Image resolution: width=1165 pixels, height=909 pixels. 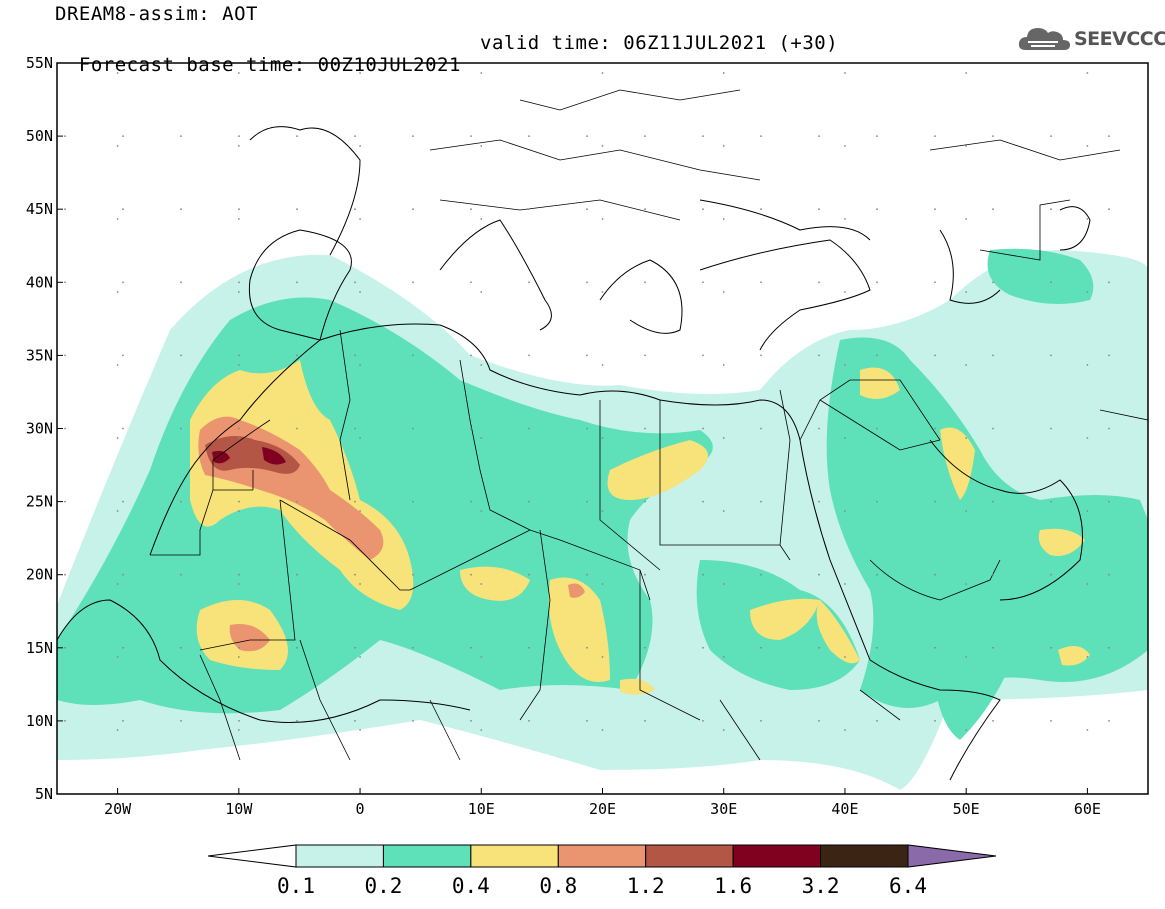 I want to click on seevccc-logo: SEEVCCC, so click(x=1091, y=39).